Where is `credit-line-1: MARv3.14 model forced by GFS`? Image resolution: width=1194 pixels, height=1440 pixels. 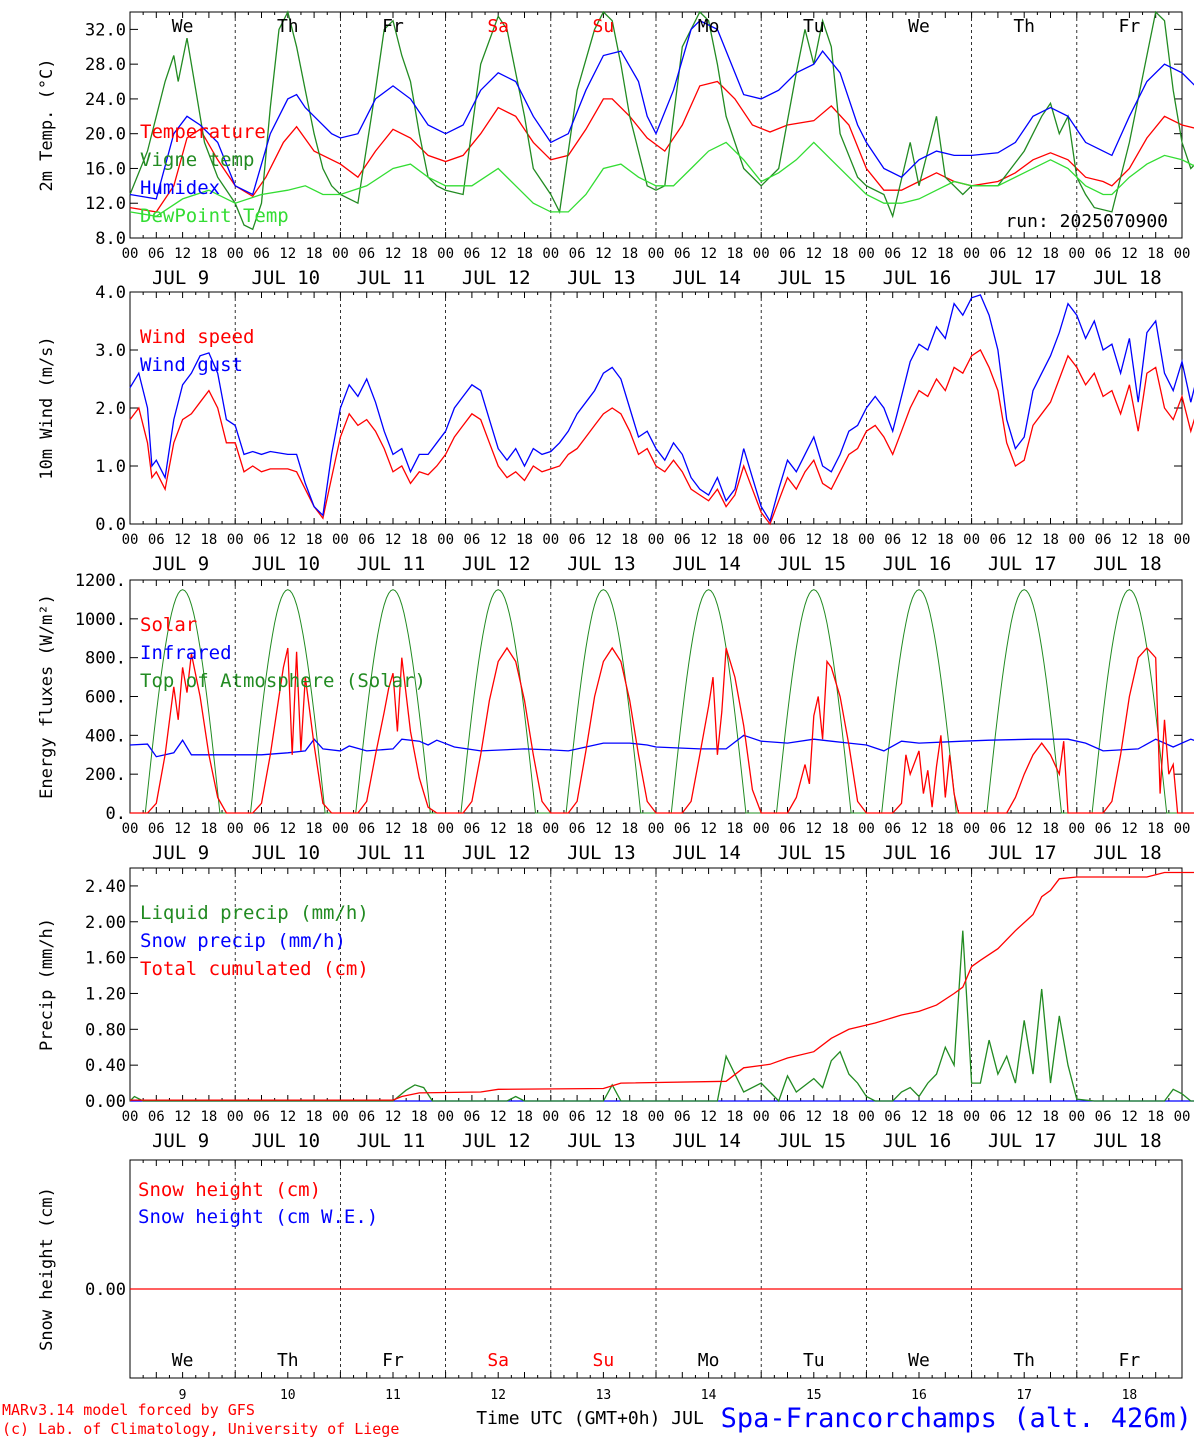
credit-line-1: MARv3.14 model forced by GFS is located at coordinates (128, 1410).